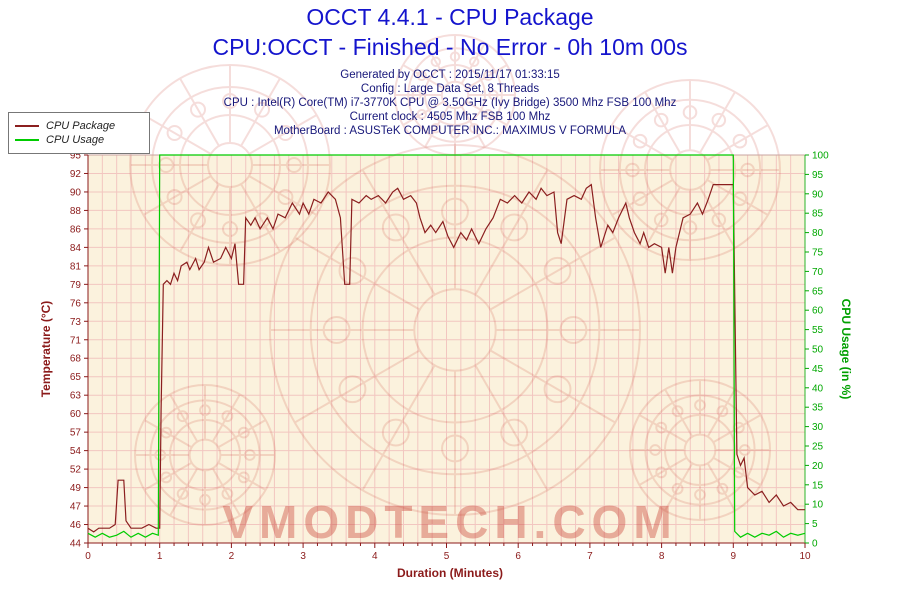 The height and width of the screenshot is (605, 900). I want to click on svg-text: 20, so click(818, 466).